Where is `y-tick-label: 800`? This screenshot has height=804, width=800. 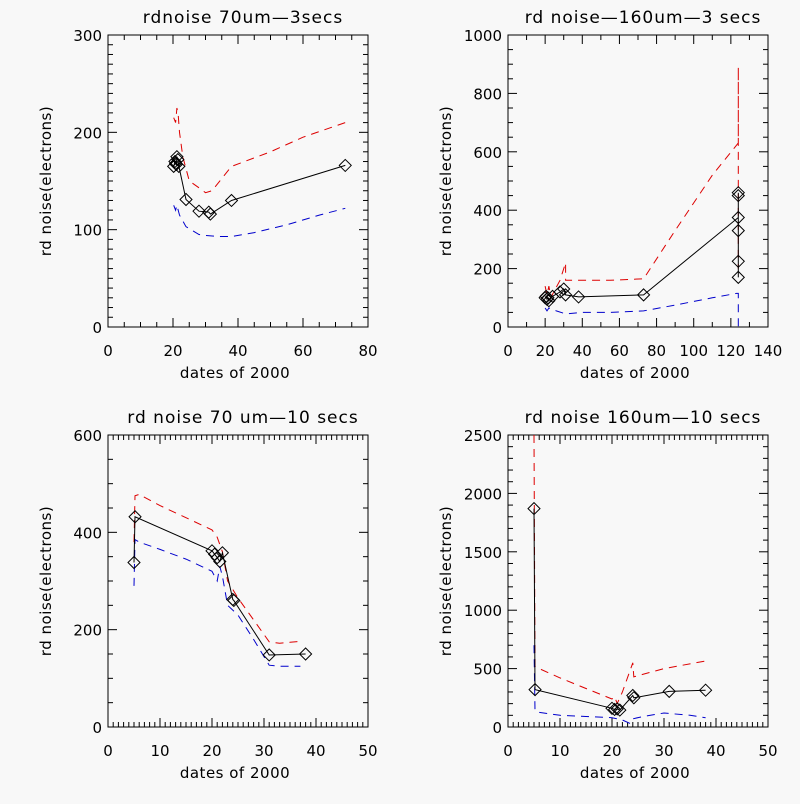 y-tick-label: 800 is located at coordinates (487, 94).